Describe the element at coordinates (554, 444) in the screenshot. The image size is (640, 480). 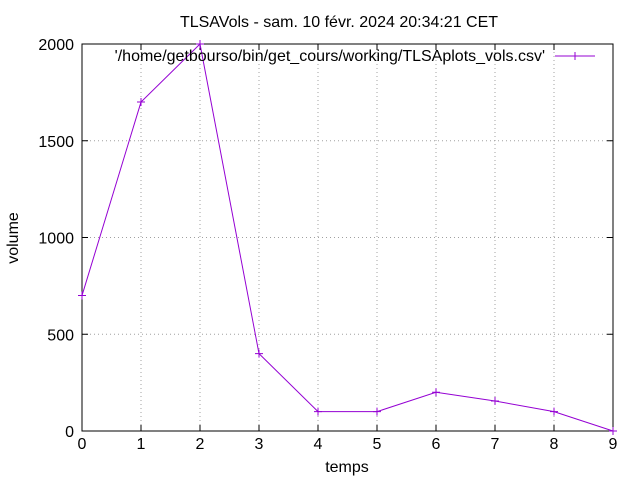
I see `x-tick-label: 8` at that location.